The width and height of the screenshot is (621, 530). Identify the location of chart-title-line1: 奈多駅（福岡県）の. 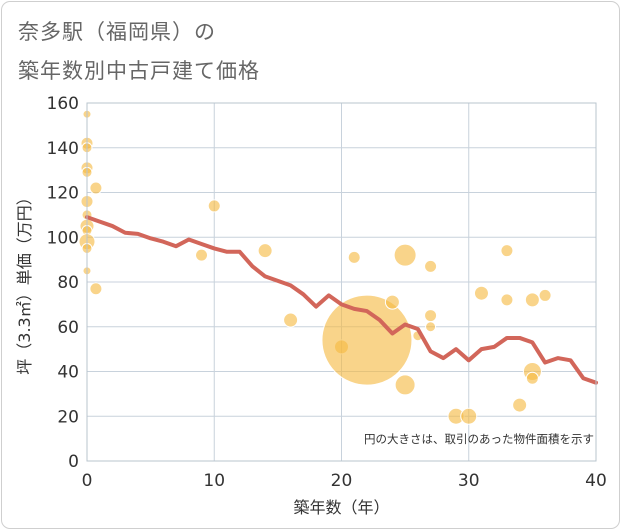
(117, 32).